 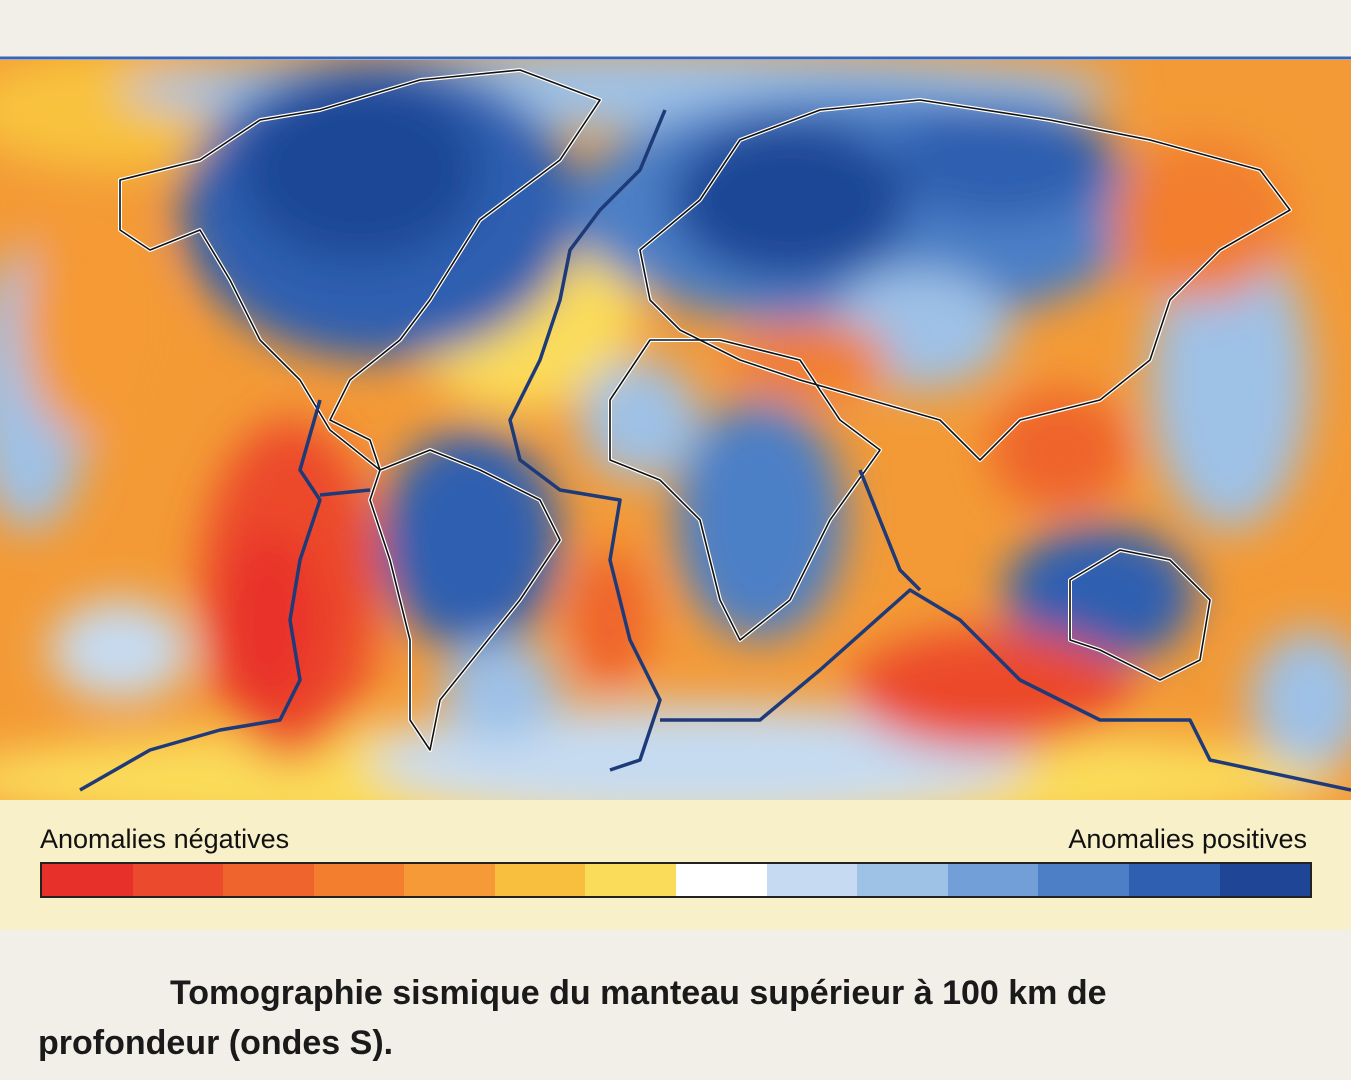 What do you see at coordinates (165, 839) in the screenshot?
I see `legend-left-label: Anomalies négatives` at bounding box center [165, 839].